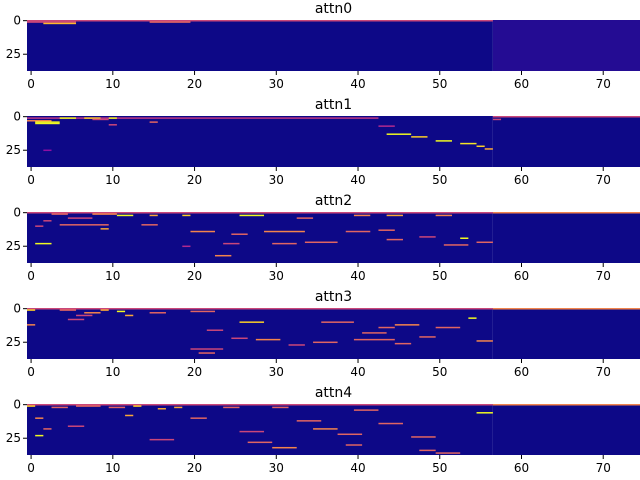 Image resolution: width=640 pixels, height=480 pixels. What do you see at coordinates (17, 213) in the screenshot?
I see `y-tick-label: 0` at bounding box center [17, 213].